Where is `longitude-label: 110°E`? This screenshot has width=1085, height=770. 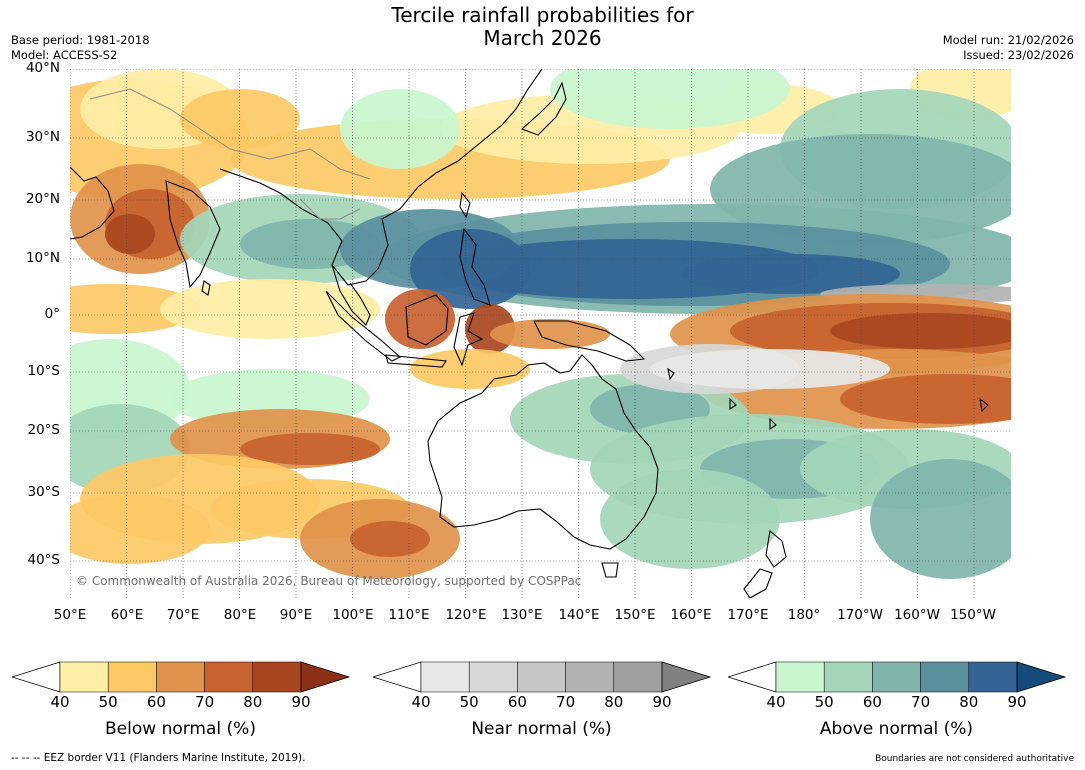
longitude-label: 110°E is located at coordinates (409, 615).